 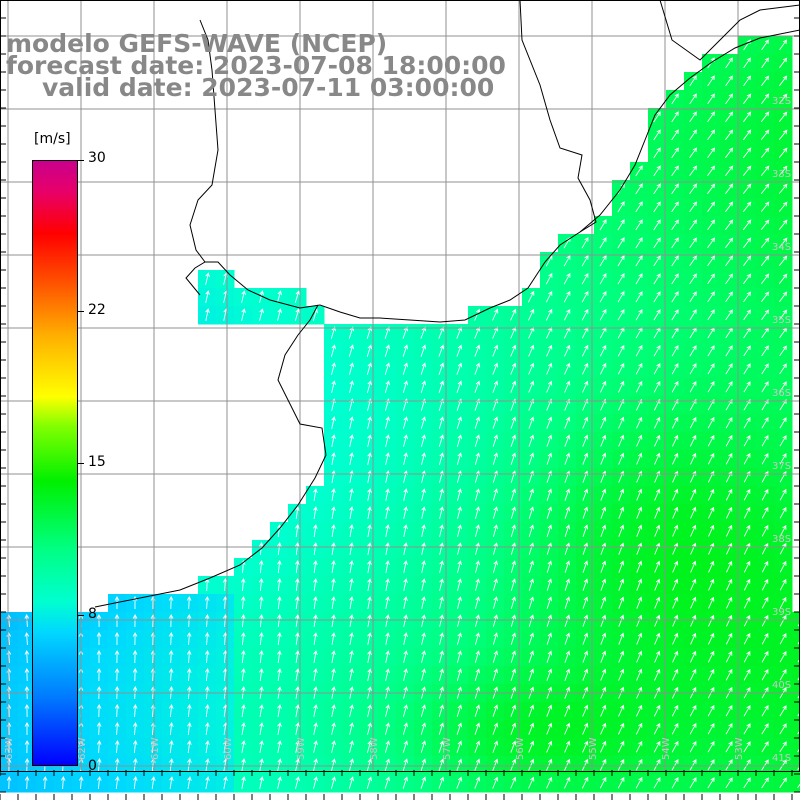 What do you see at coordinates (9, 748) in the screenshot?
I see `longitude-label: 63W` at bounding box center [9, 748].